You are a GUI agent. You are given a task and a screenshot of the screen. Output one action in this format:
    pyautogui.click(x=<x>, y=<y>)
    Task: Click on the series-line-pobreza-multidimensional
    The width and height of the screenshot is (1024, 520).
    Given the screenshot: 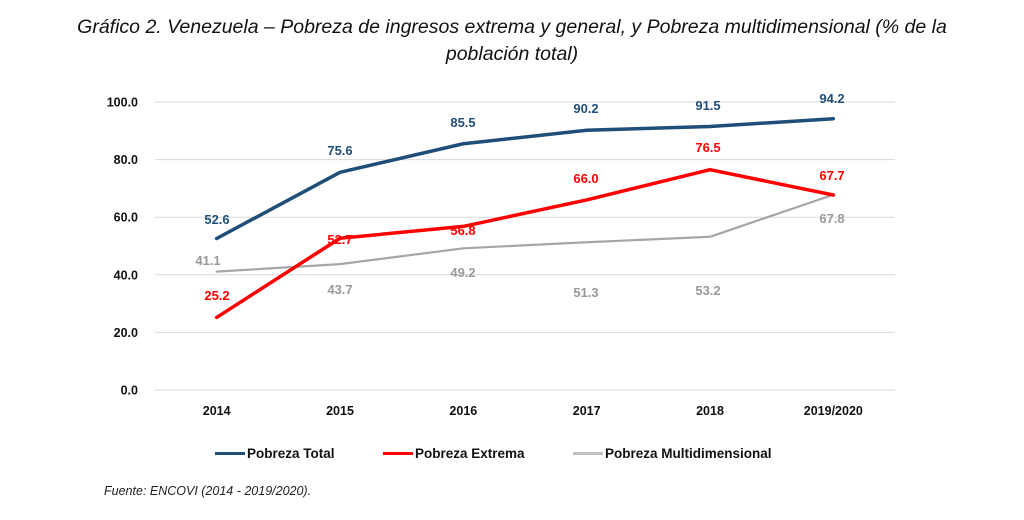 What is the action you would take?
    pyautogui.click(x=525, y=233)
    